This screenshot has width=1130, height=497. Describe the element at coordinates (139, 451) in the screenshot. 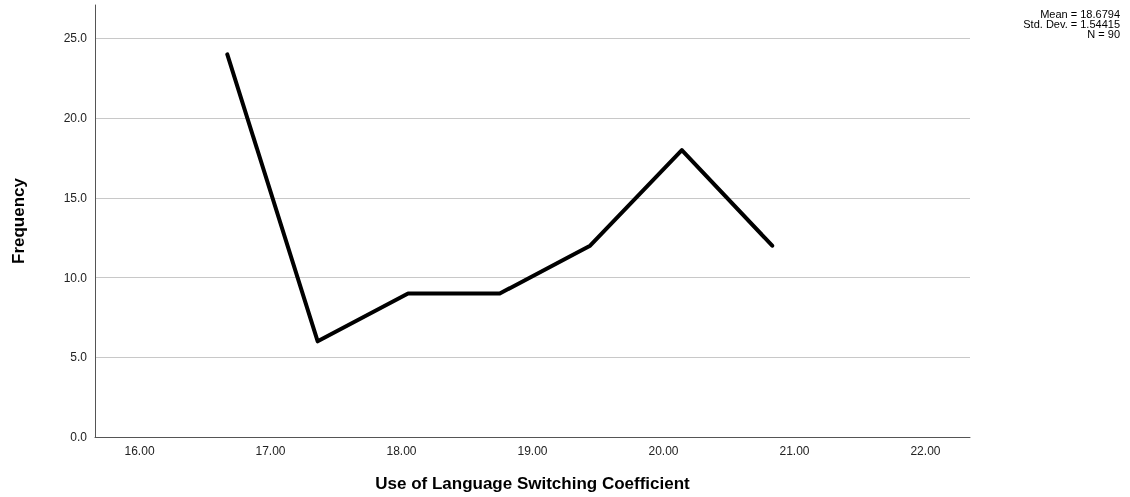

I see `x-tick-label: 16.00` at that location.